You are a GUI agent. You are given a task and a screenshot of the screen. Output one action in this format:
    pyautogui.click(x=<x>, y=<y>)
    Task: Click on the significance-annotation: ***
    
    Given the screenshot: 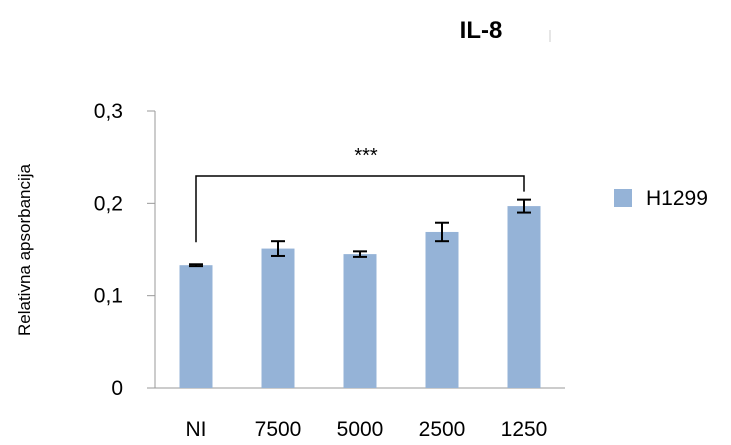 What is the action you would take?
    pyautogui.click(x=360, y=194)
    